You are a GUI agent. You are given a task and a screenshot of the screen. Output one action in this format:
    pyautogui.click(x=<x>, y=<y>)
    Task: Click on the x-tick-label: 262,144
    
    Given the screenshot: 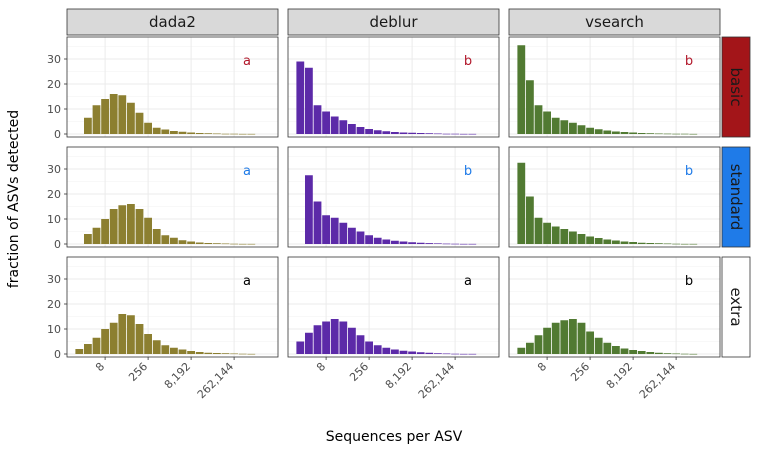 What is the action you would take?
    pyautogui.click(x=215, y=380)
    